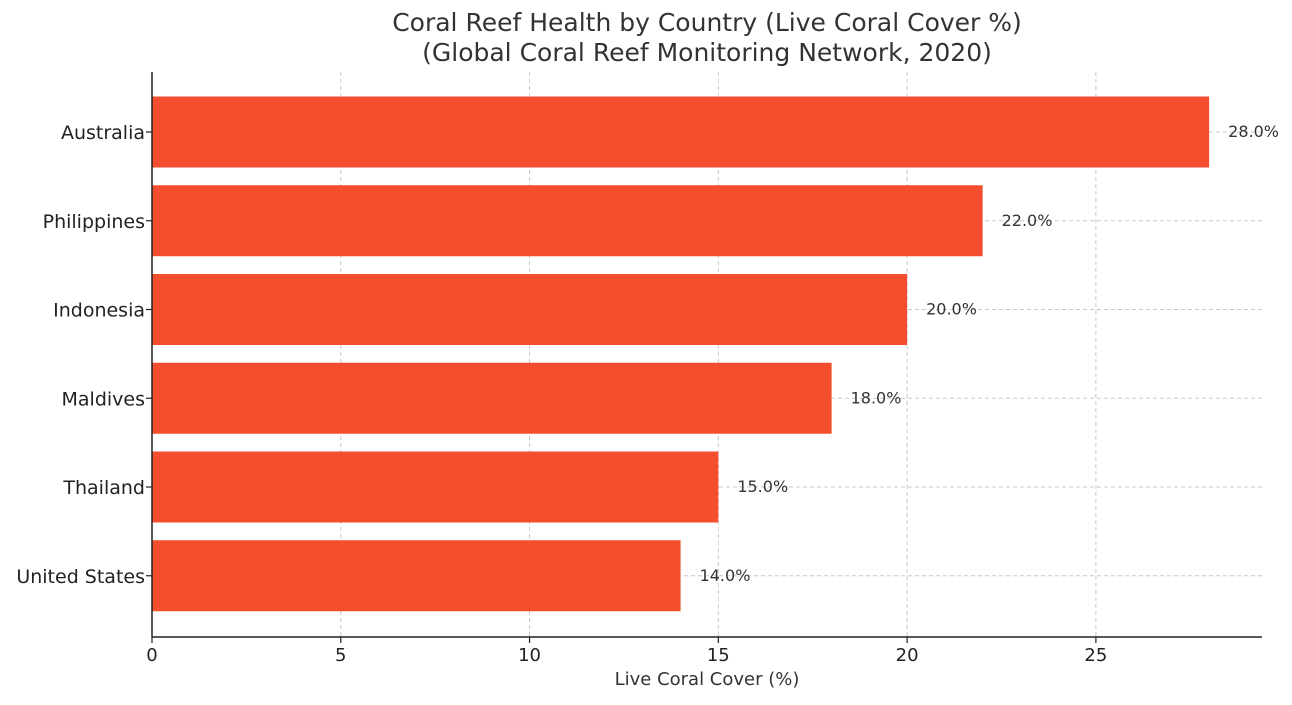 Image resolution: width=1292 pixels, height=705 pixels. What do you see at coordinates (94, 222) in the screenshot?
I see `y-tick-label: Philippines` at bounding box center [94, 222].